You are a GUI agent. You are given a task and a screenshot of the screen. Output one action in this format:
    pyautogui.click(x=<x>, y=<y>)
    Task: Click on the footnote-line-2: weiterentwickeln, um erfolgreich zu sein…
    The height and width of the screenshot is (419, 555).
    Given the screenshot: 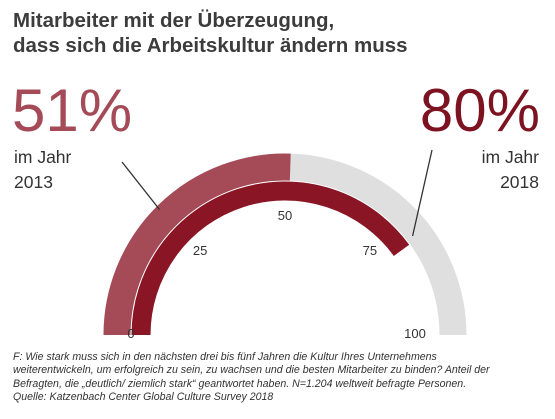 What is the action you would take?
    pyautogui.click(x=251, y=370)
    